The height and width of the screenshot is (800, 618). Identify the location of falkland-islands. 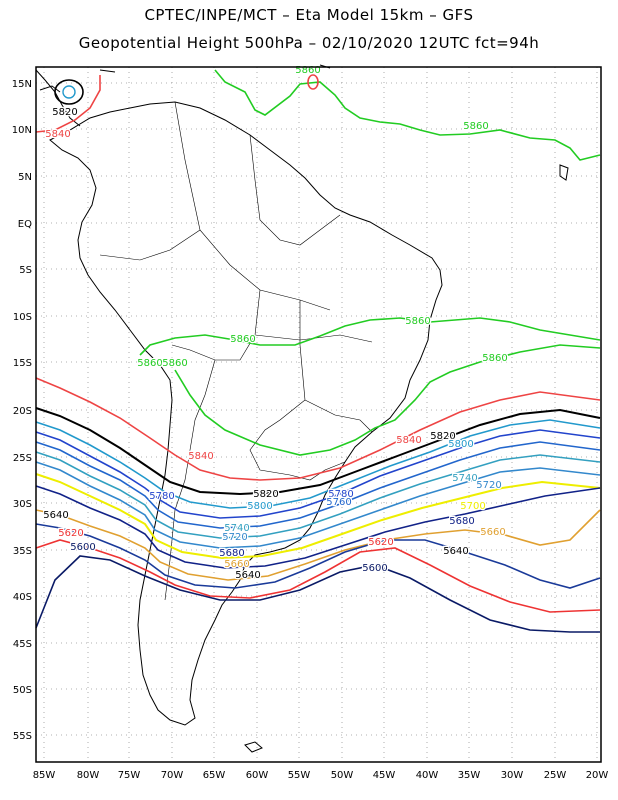
(253, 747).